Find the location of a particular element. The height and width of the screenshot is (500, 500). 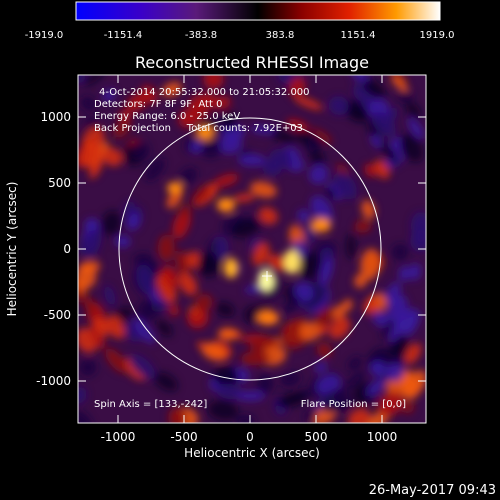

colorbar-tick-label: -1919.0 is located at coordinates (44, 35).